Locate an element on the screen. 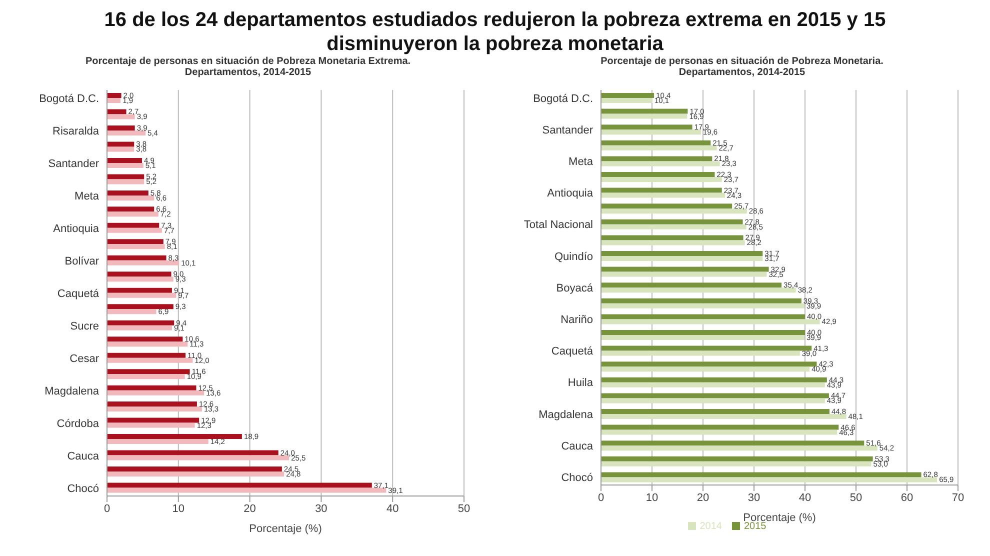 The width and height of the screenshot is (990, 556). legend-label: 2014 is located at coordinates (711, 526).